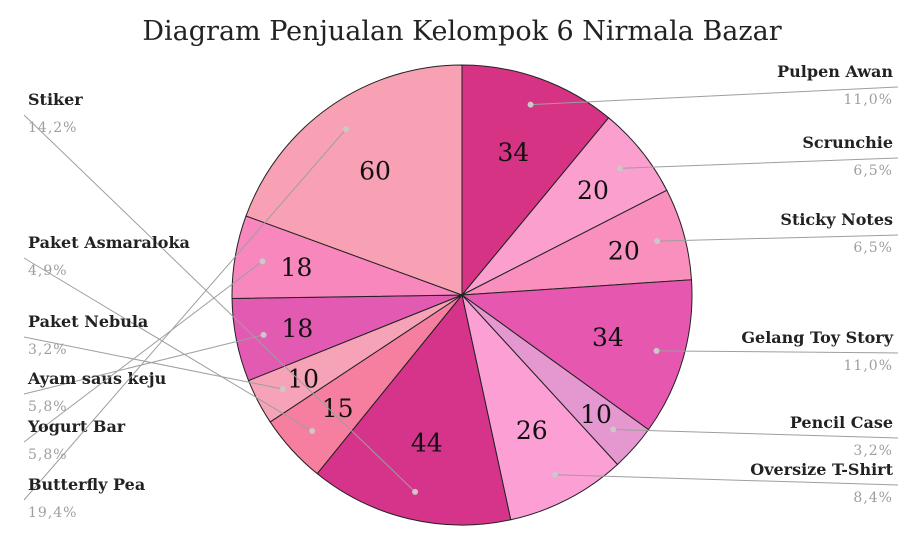  I want to click on slice-percent-label: 8,4%, so click(873, 498).